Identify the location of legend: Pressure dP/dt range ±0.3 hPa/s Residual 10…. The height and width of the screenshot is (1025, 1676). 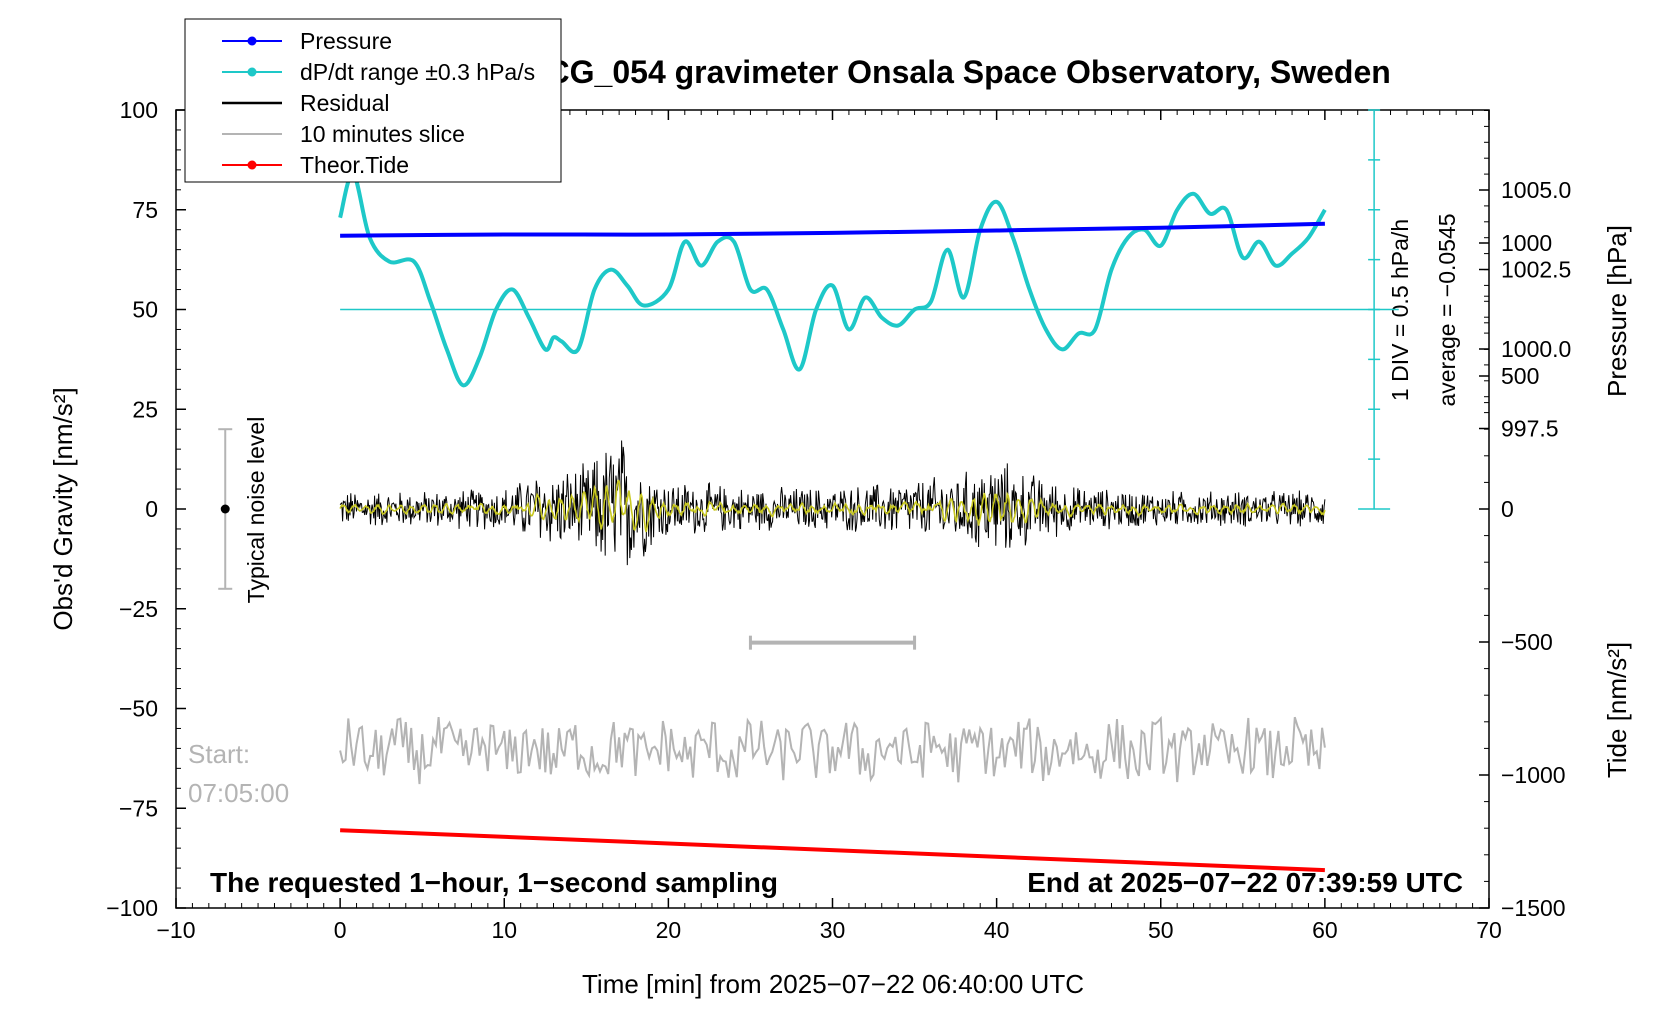
(373, 100).